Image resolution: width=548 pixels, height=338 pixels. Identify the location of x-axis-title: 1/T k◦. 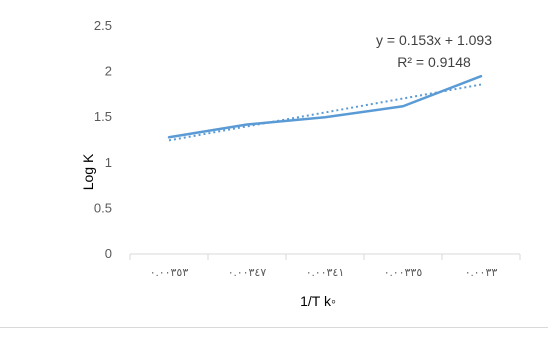
(318, 301).